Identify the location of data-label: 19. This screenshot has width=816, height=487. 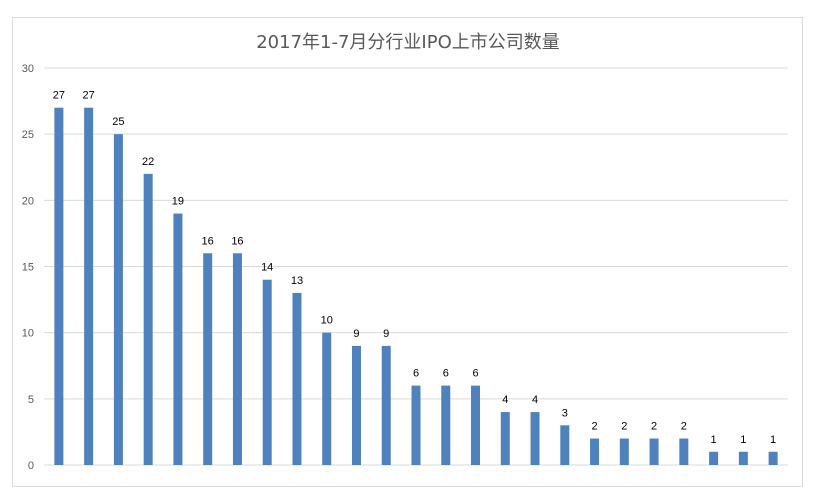
(178, 202).